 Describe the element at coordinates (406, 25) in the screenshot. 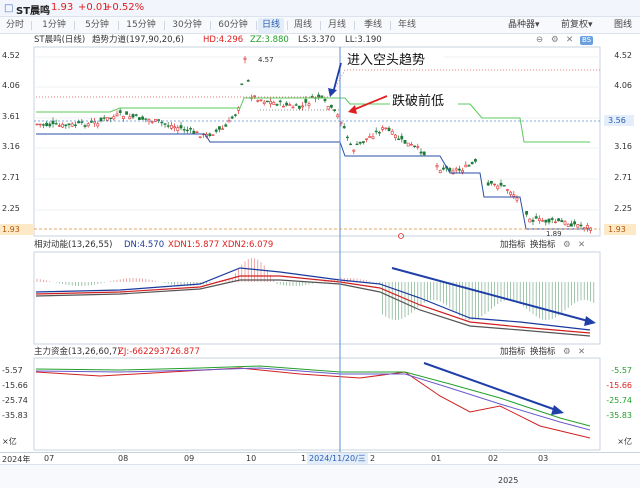

I see `tab-yearly: 年线` at that location.